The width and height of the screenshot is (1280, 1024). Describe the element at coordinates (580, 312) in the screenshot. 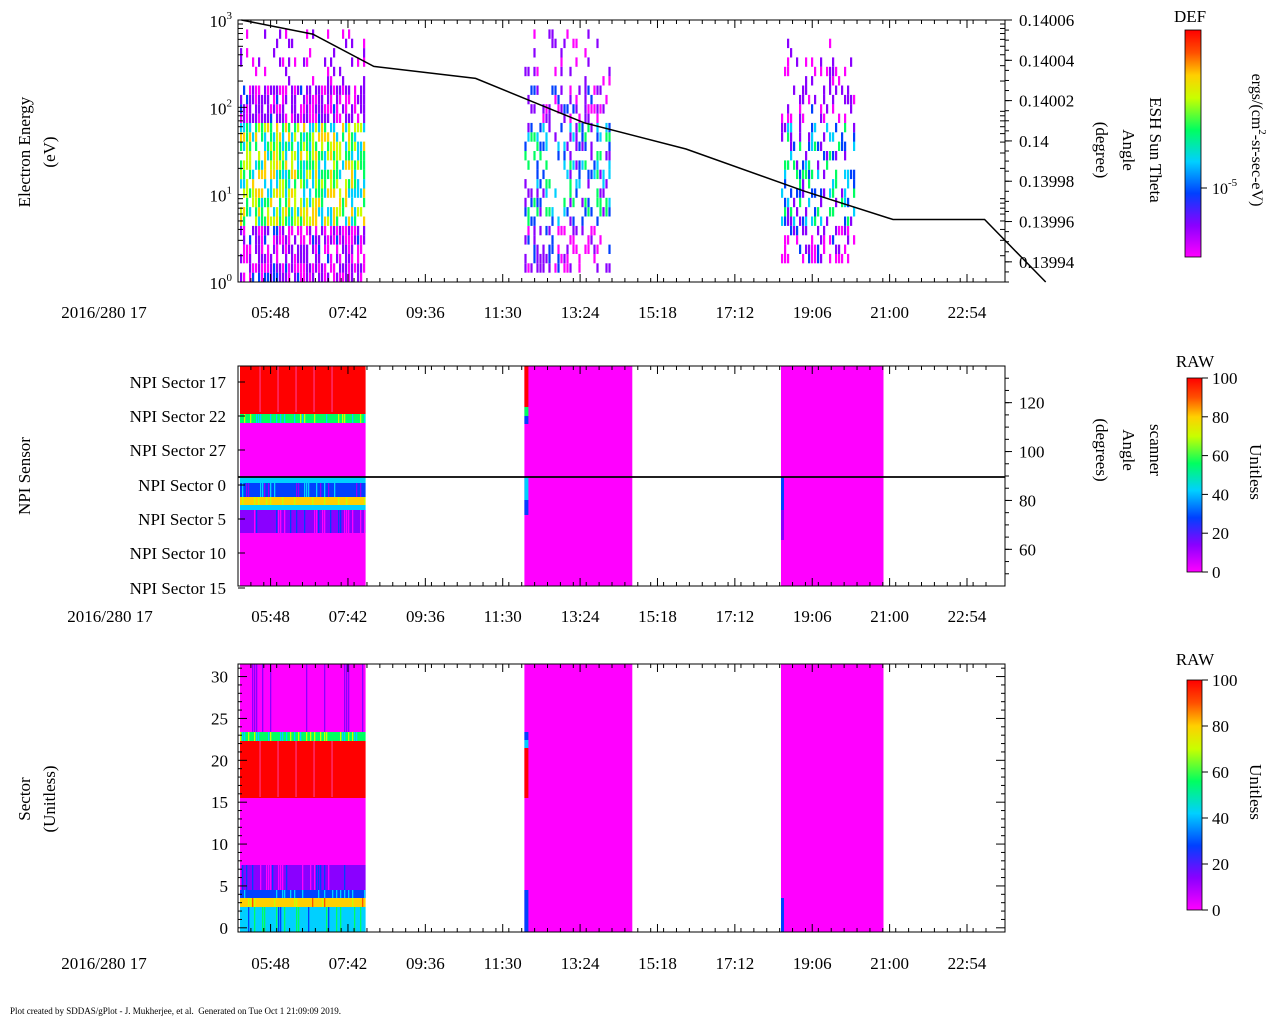

I see `x-tick-label: 13:24` at that location.